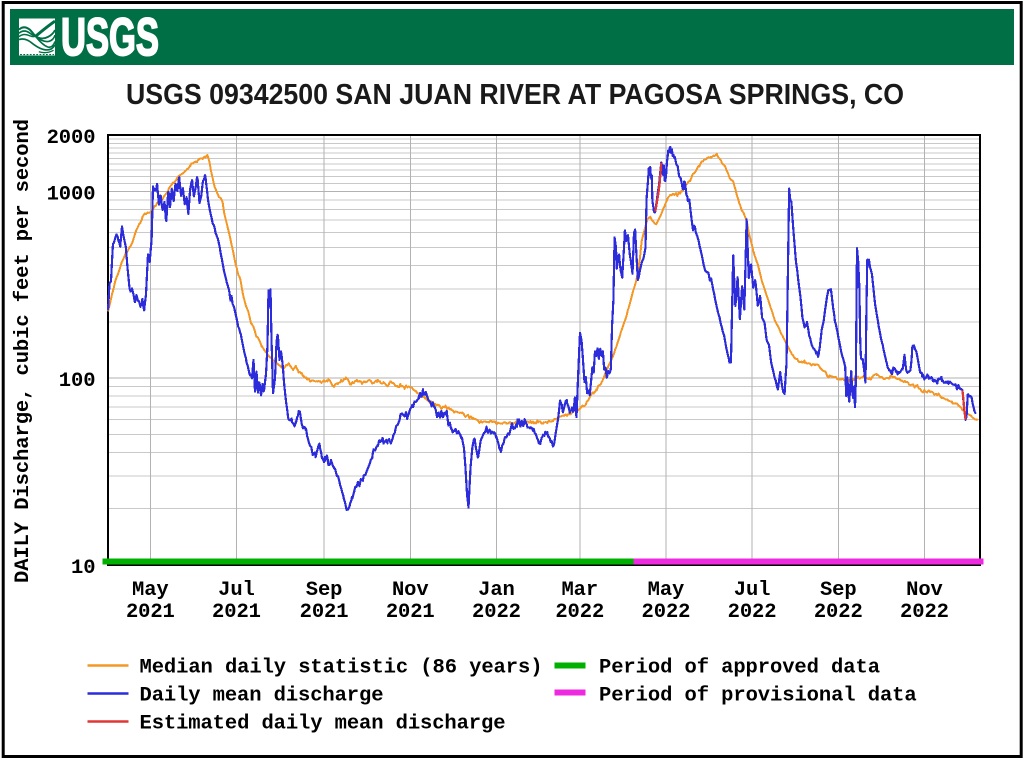 The width and height of the screenshot is (1023, 760). I want to click on svg-text: 10, so click(83, 568).